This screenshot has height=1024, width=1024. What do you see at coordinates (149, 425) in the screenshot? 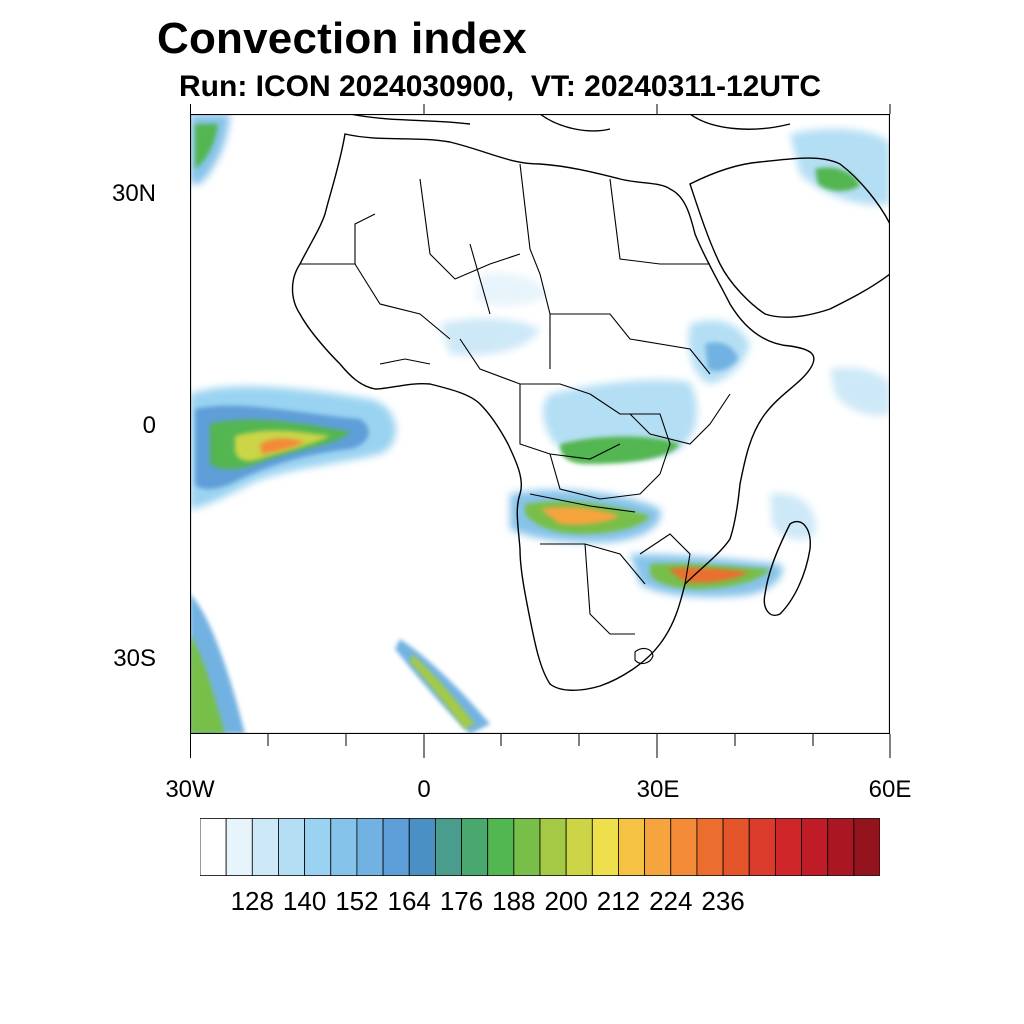
I see `lat-label-0: 0` at bounding box center [149, 425].